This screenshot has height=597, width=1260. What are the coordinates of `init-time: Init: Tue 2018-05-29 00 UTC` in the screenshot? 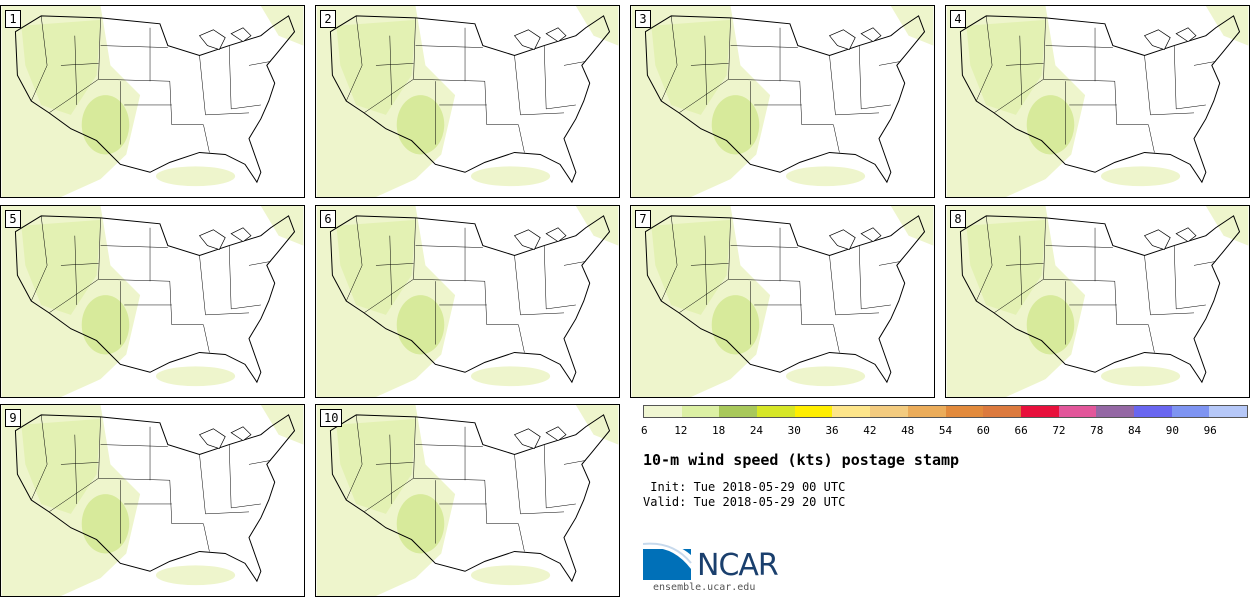 It's located at (744, 487).